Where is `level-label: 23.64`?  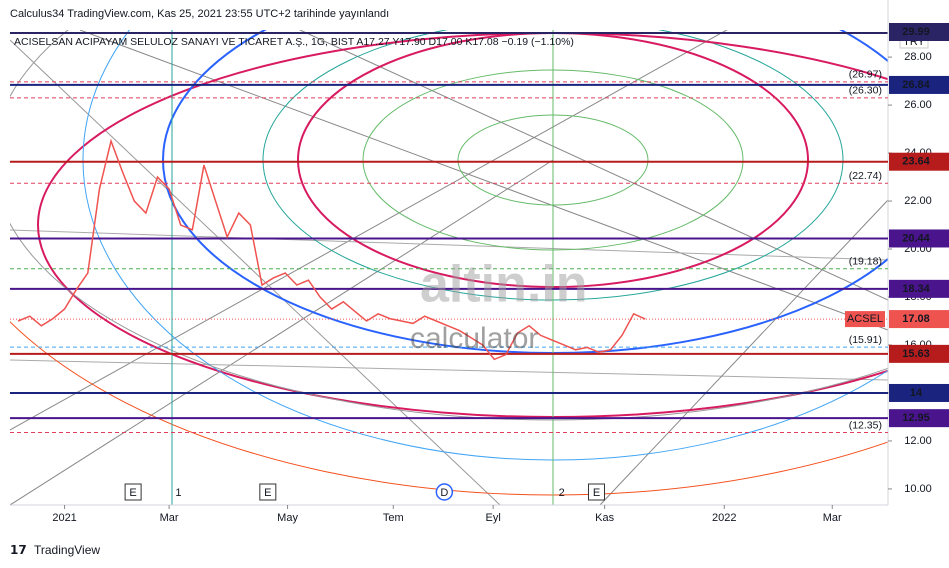 level-label: 23.64 is located at coordinates (916, 162).